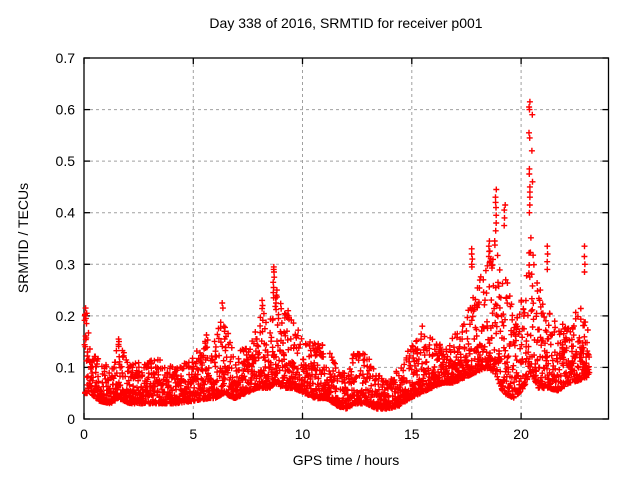  What do you see at coordinates (346, 460) in the screenshot?
I see `x-axis-label: GPS time / hours` at bounding box center [346, 460].